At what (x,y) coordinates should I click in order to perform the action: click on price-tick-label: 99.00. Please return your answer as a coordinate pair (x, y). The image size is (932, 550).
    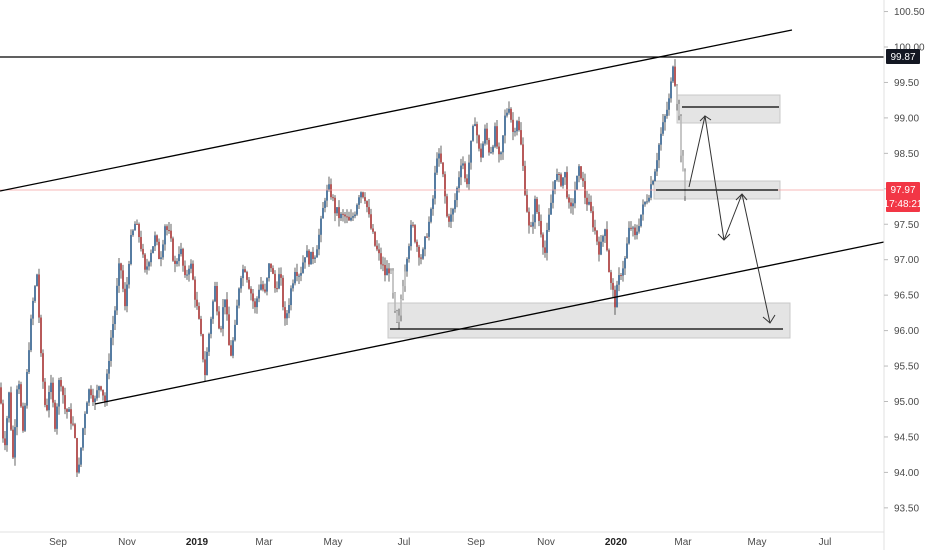
    Looking at the image, I should click on (906, 118).